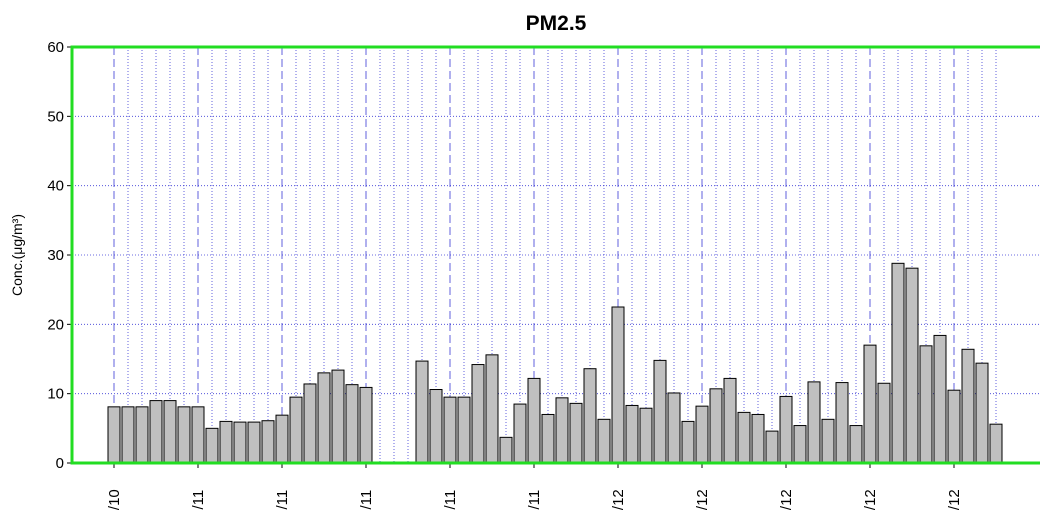 This screenshot has height=510, width=1040. What do you see at coordinates (55, 324) in the screenshot?
I see `y-tick-label: 20` at bounding box center [55, 324].